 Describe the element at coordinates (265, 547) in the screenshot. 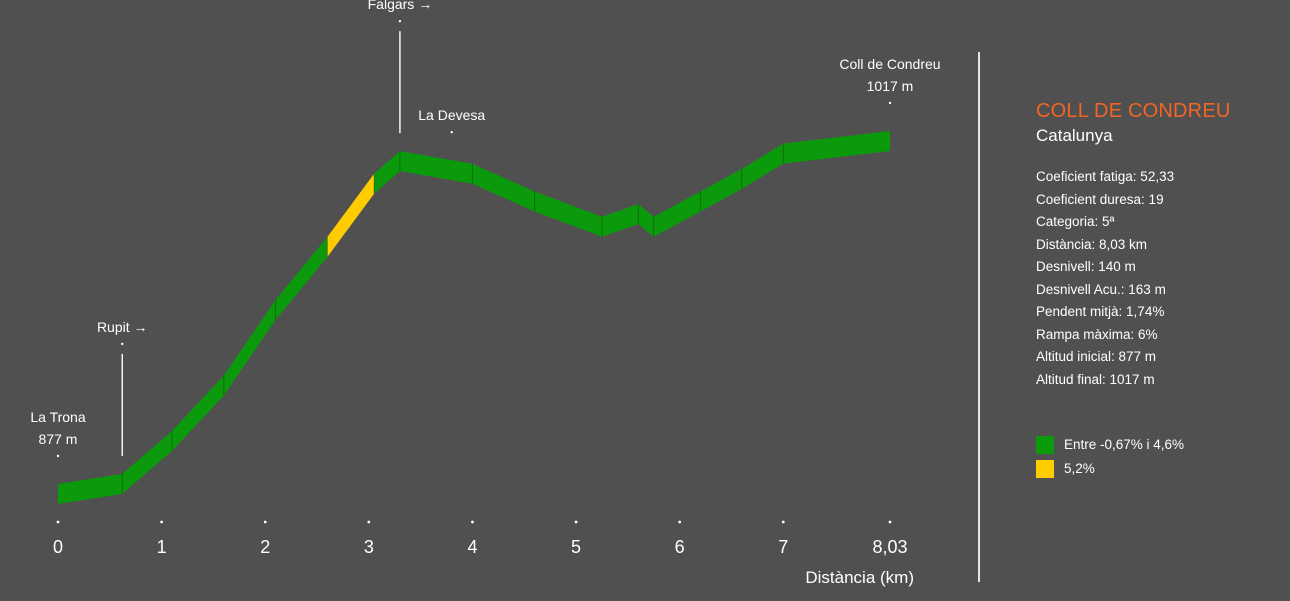

I see `x-tick-label: 2` at that location.